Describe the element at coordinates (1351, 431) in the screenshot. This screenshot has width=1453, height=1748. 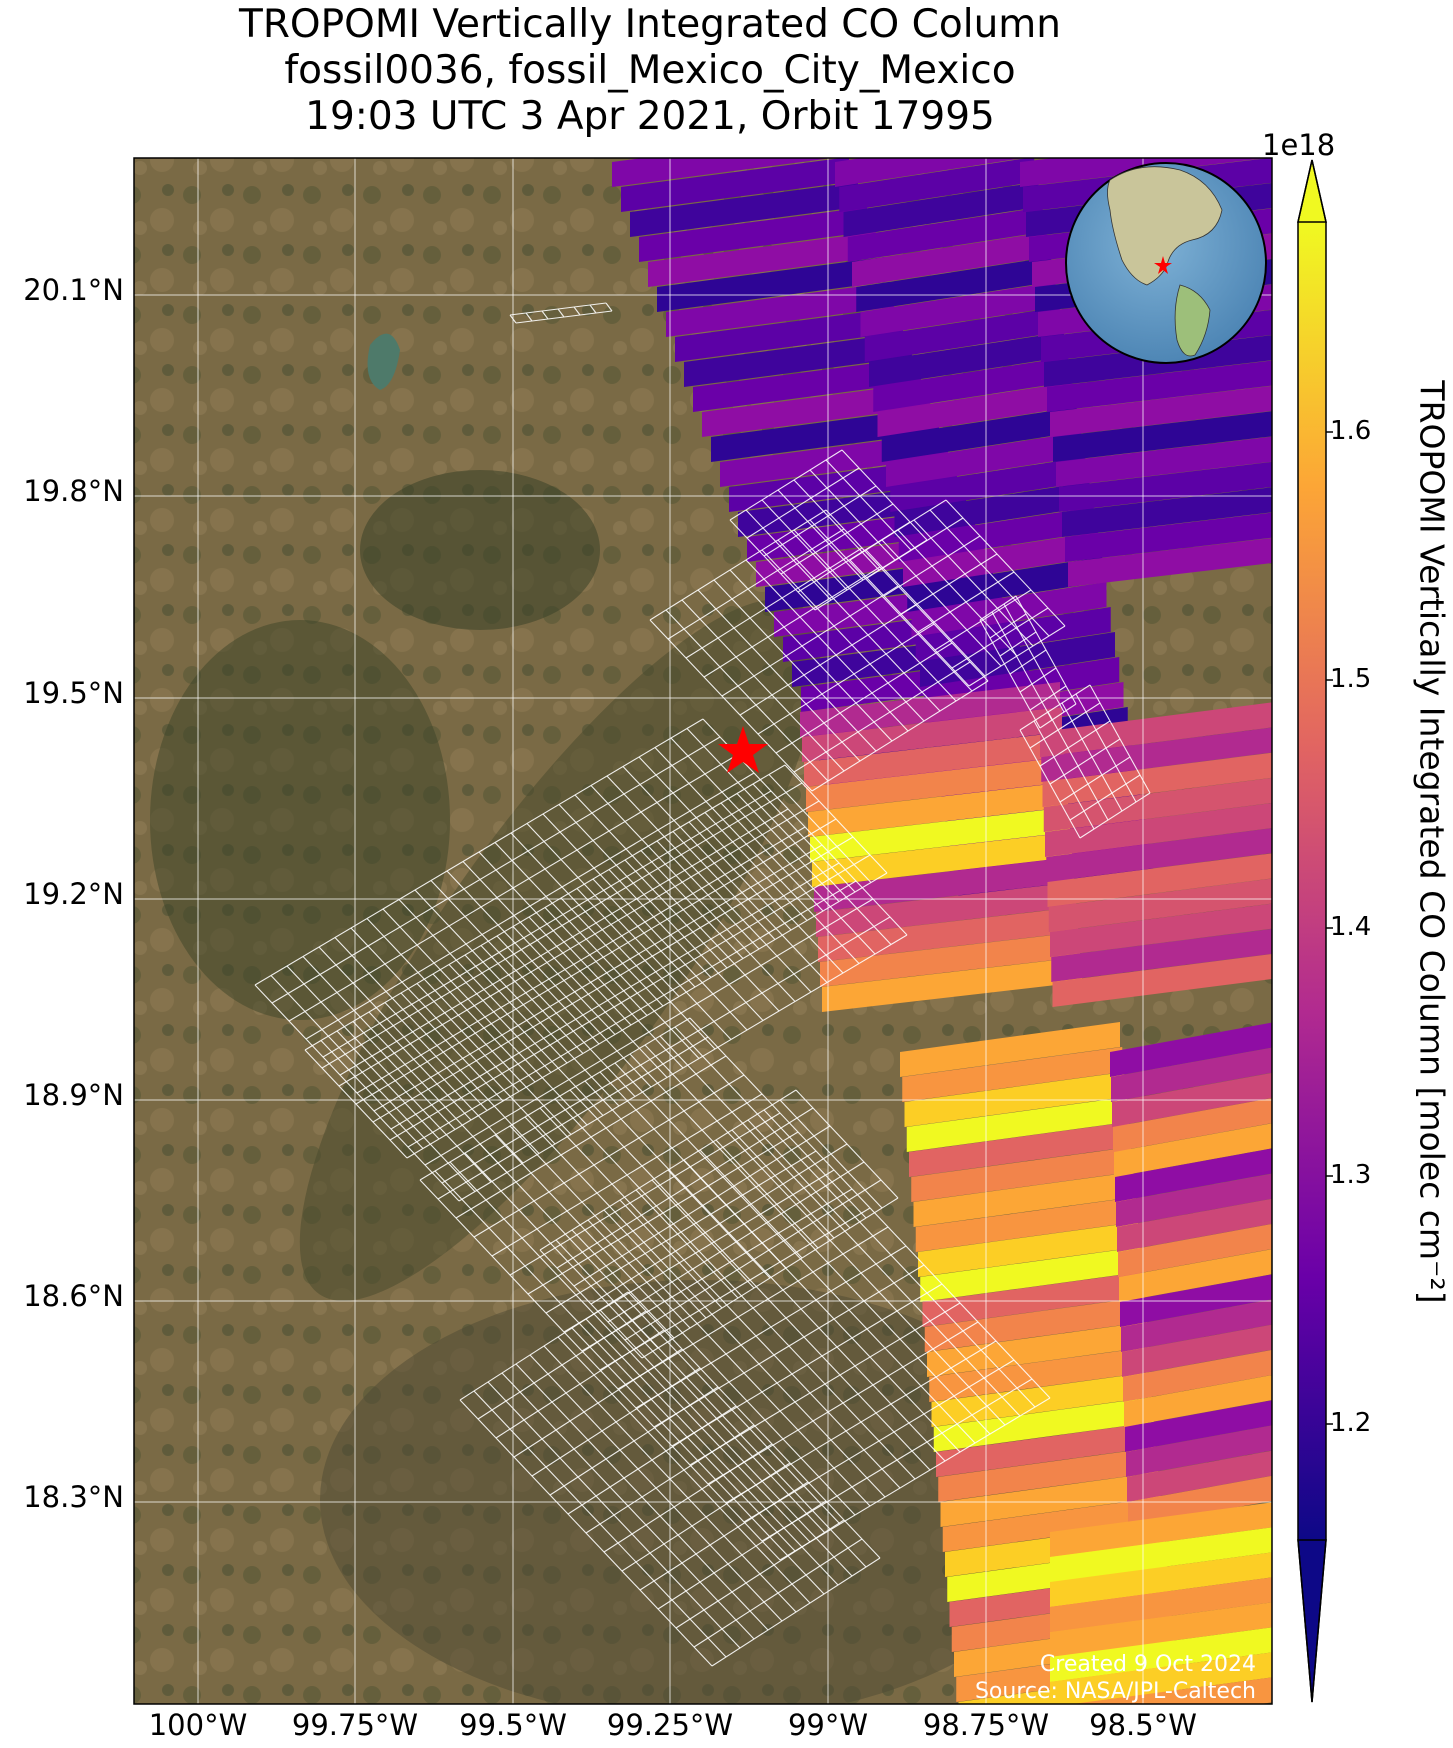
I see `colorbar-tick-label: 1.6` at that location.